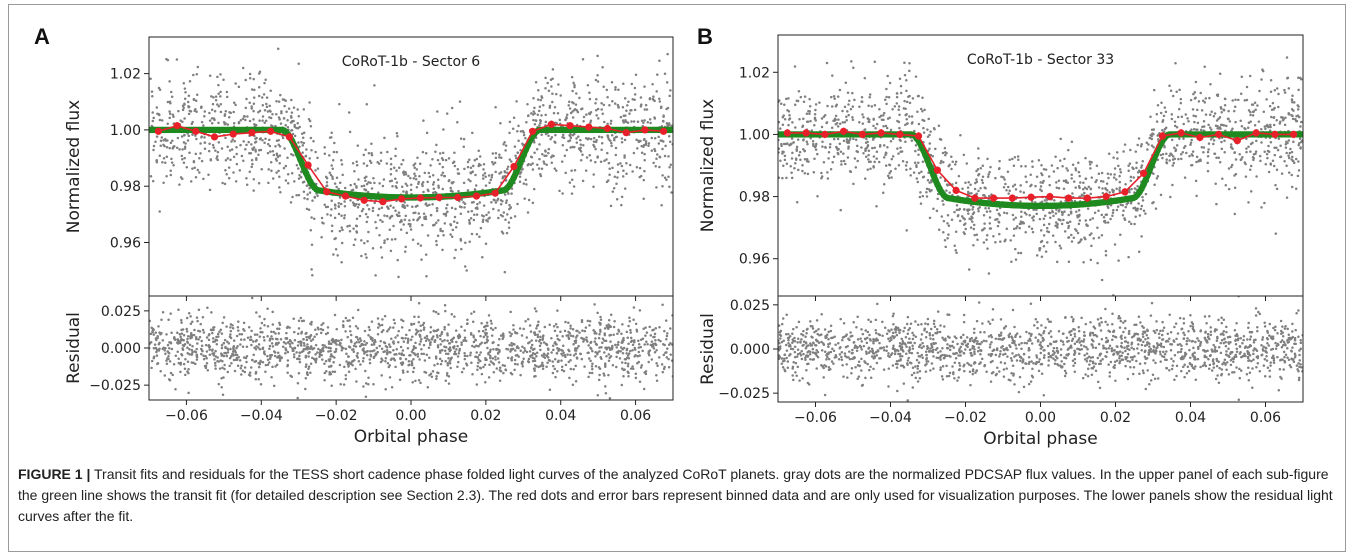  Describe the element at coordinates (411, 348) in the screenshot. I see `residual-points` at that location.